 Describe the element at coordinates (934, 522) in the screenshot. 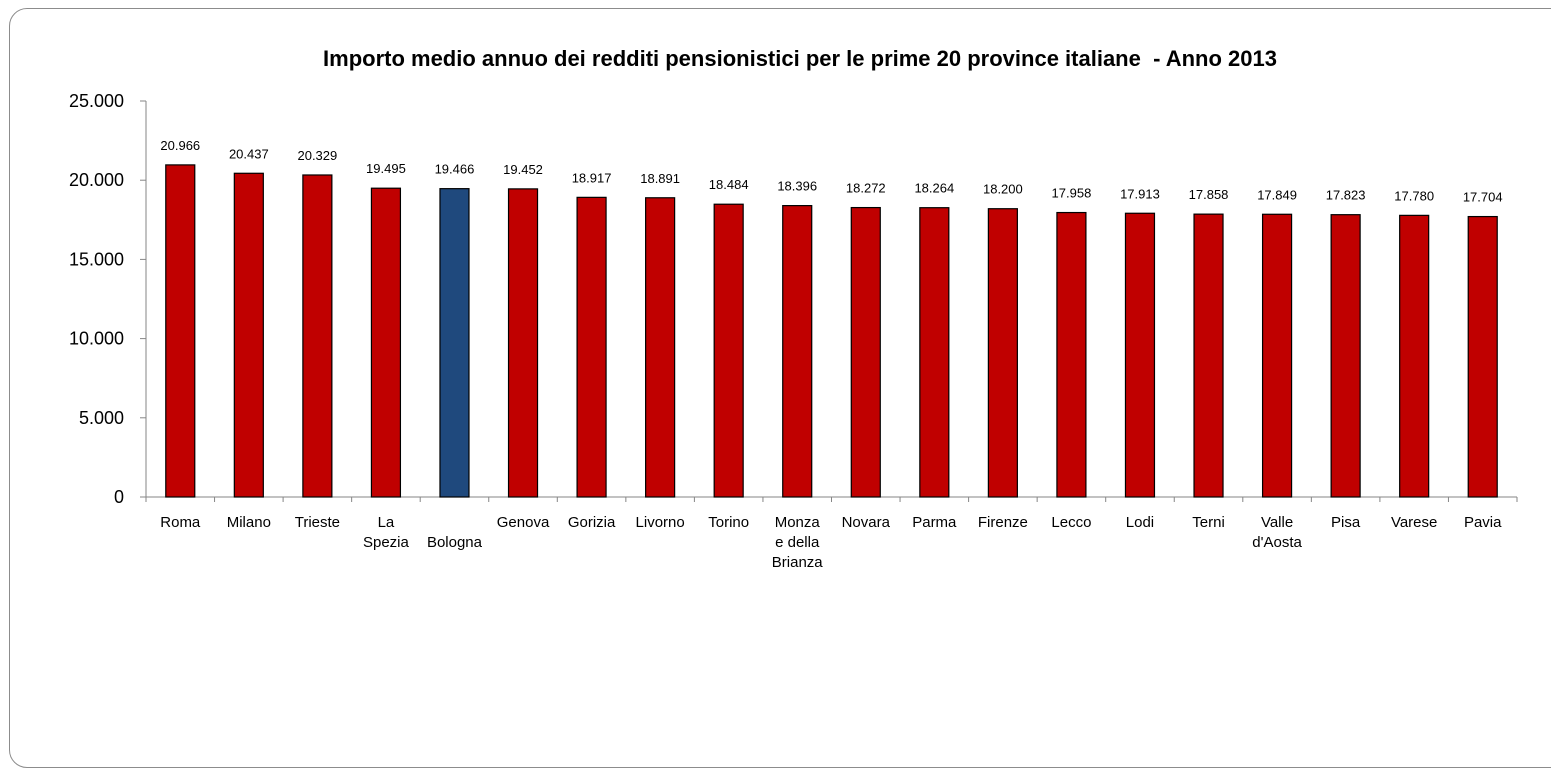

I see `x-tick-label: Parma` at that location.